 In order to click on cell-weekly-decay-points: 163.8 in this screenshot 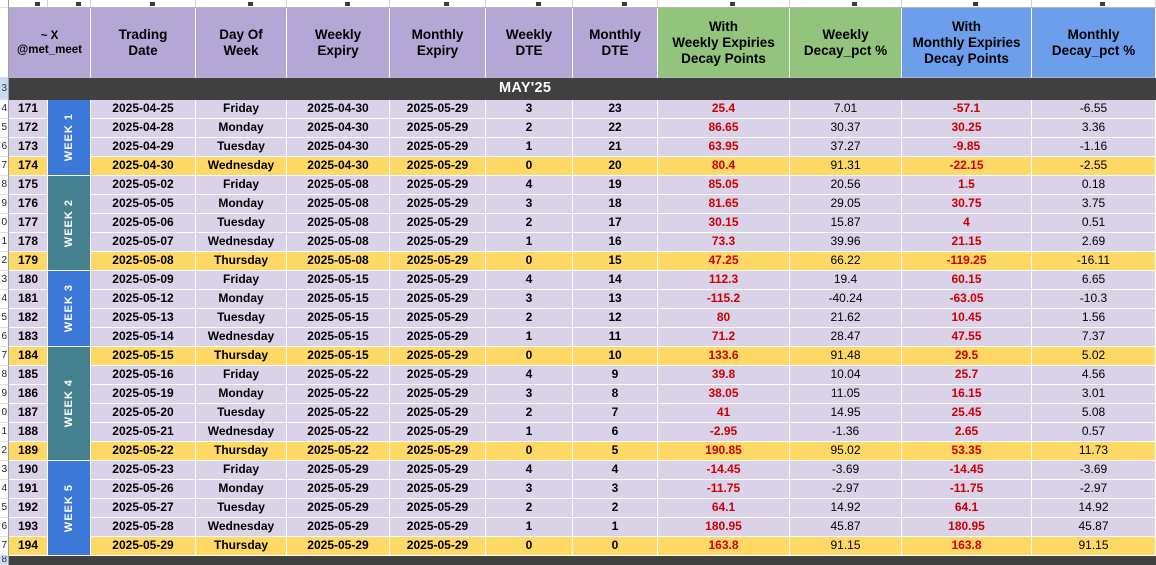, I will do `click(724, 546)`.